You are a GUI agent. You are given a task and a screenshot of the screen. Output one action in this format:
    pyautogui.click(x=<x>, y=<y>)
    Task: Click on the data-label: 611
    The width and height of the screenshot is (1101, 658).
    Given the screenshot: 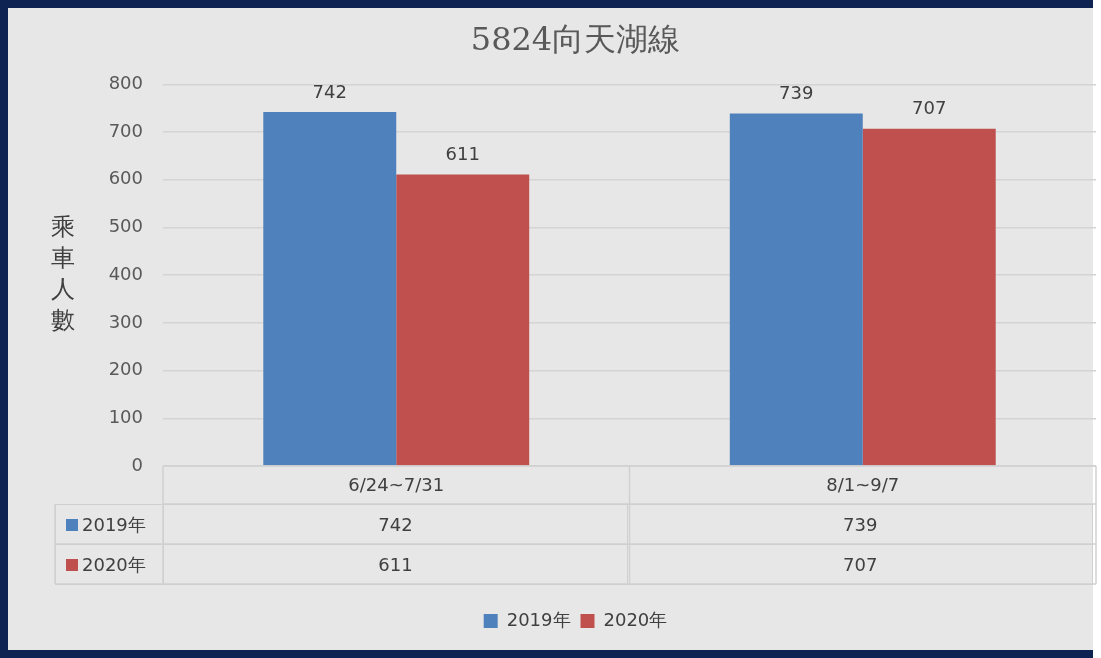 What is the action you would take?
    pyautogui.click(x=395, y=564)
    